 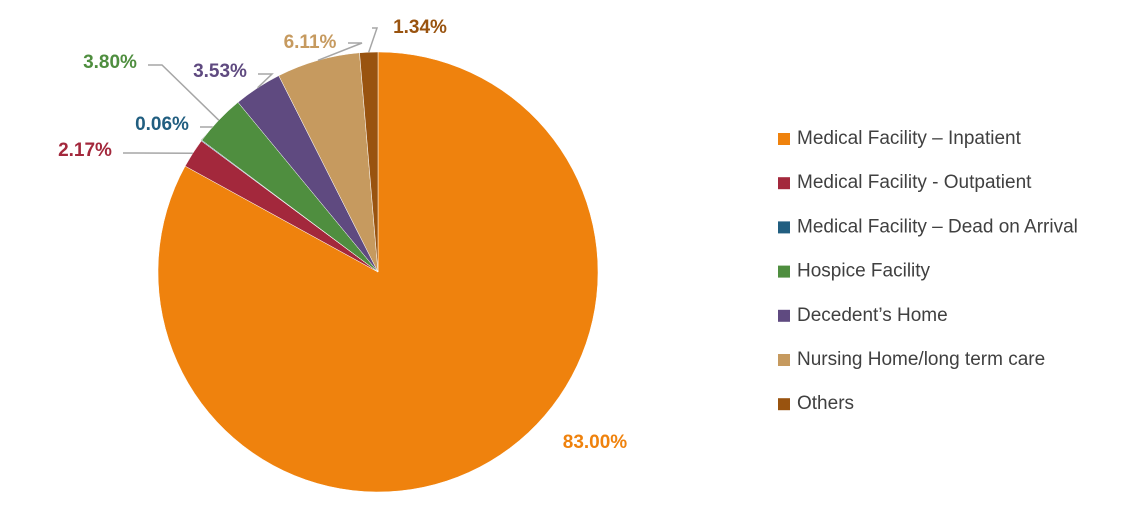 I want to click on value-label: 0.06%, so click(x=162, y=124).